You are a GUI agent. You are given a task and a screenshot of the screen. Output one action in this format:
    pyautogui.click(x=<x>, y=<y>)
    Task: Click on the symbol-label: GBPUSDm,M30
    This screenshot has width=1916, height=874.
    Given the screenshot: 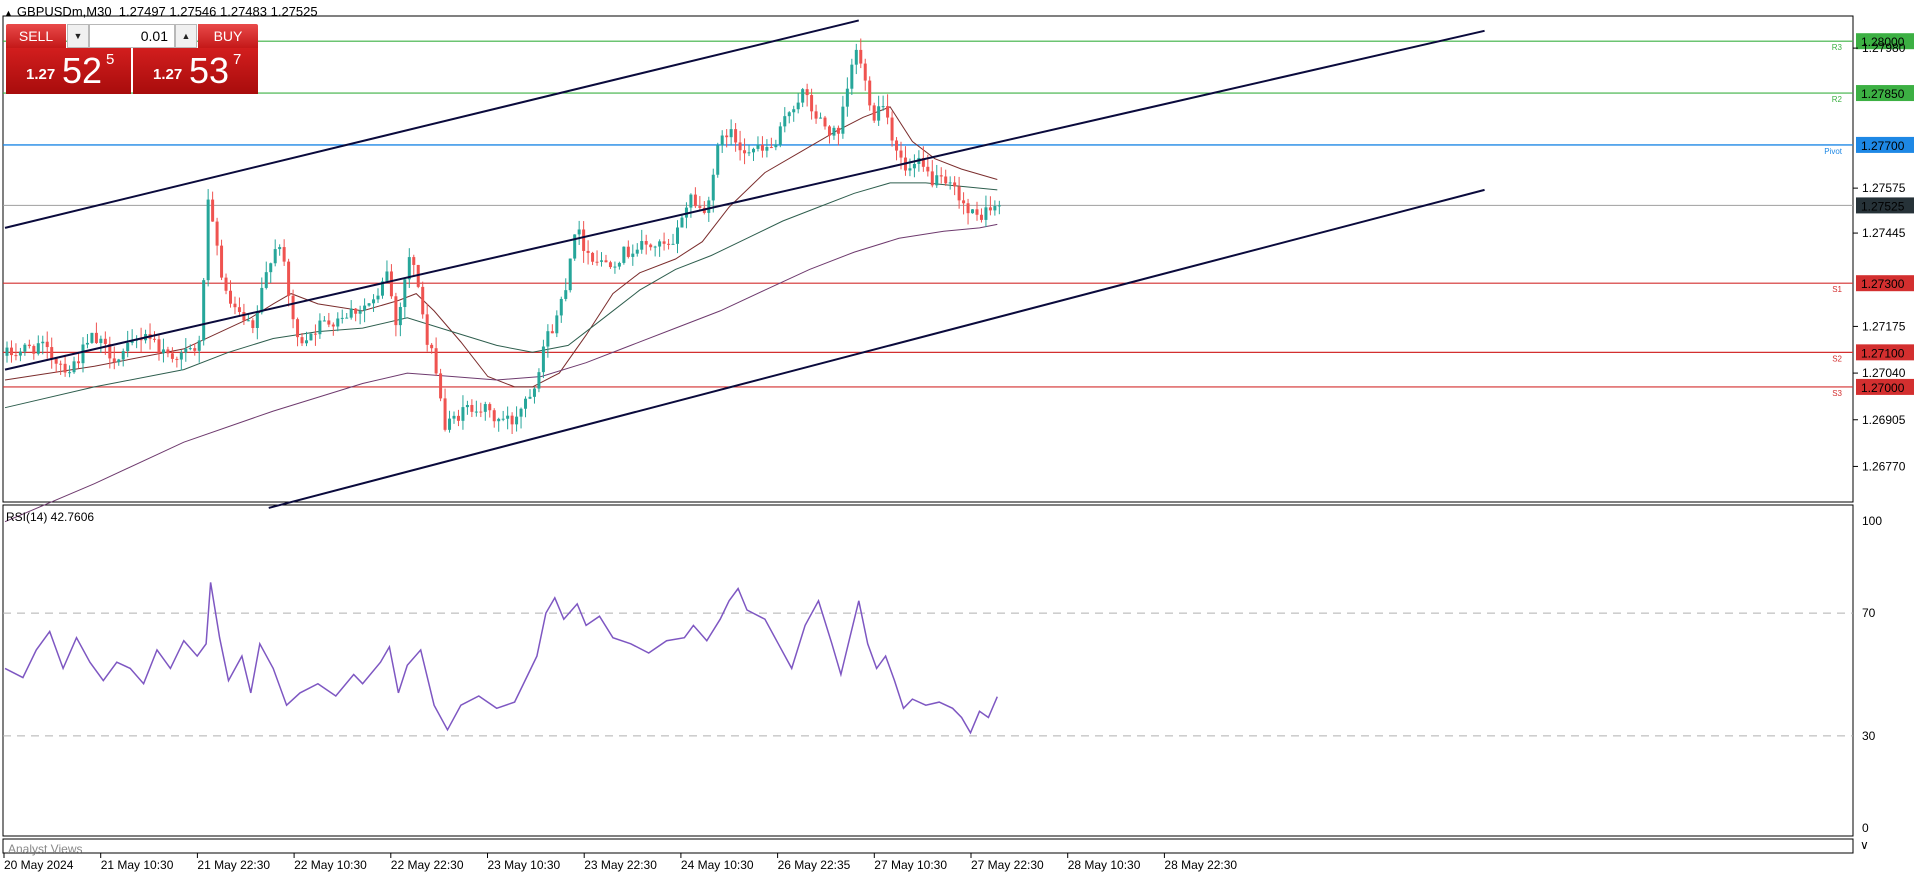 What is the action you would take?
    pyautogui.click(x=64, y=11)
    